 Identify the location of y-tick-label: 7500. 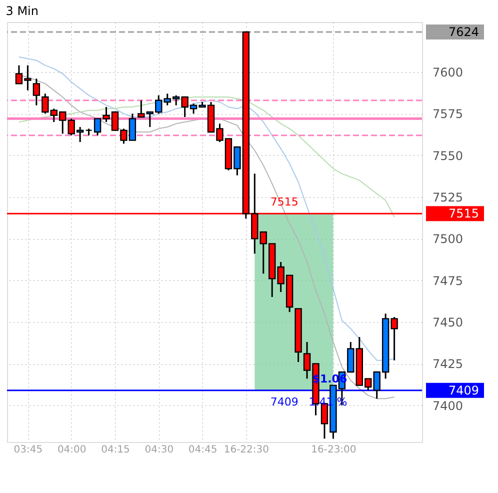
(448, 239).